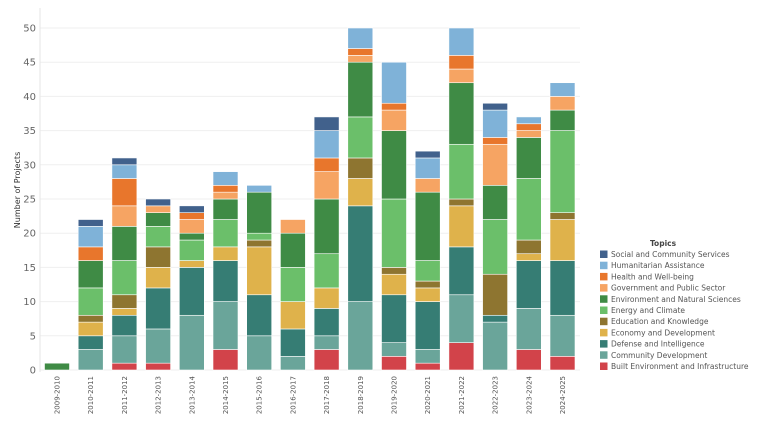  I want to click on y-axis-ticks: 0 5 10 15 20 25 30 35 40 45 50, so click(29, 200).